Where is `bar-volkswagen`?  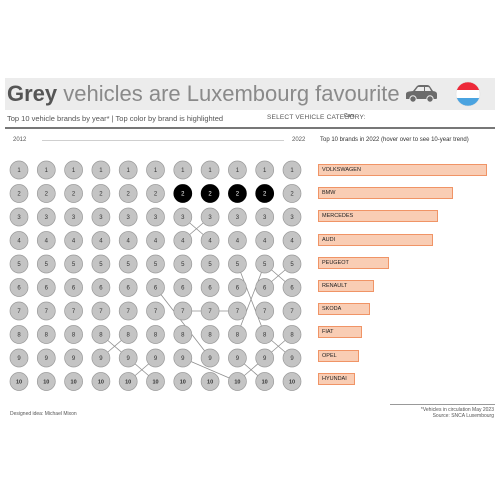
bar-volkswagen is located at coordinates (402, 170).